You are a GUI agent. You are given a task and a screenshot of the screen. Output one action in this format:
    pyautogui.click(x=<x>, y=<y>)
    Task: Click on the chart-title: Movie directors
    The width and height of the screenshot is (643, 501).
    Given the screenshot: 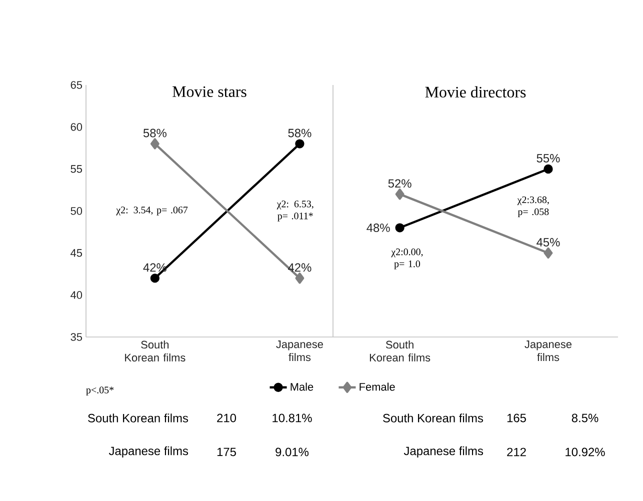 What is the action you would take?
    pyautogui.click(x=475, y=92)
    